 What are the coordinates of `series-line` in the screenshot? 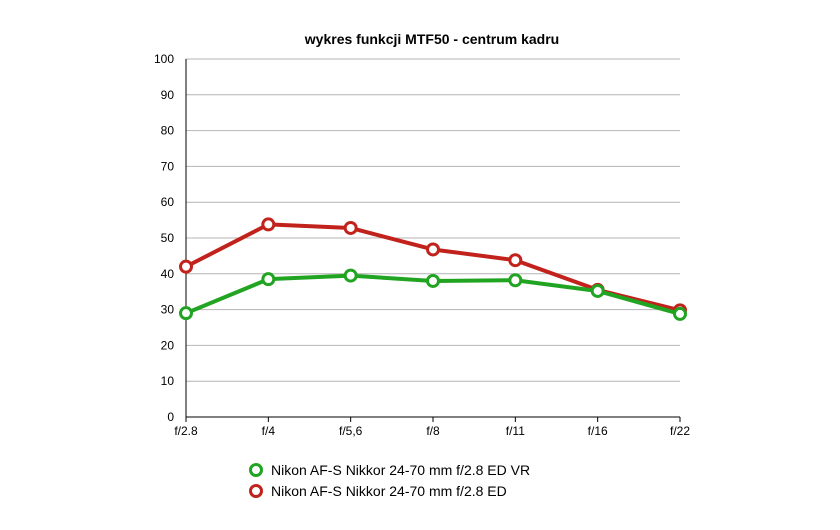 It's located at (433, 267).